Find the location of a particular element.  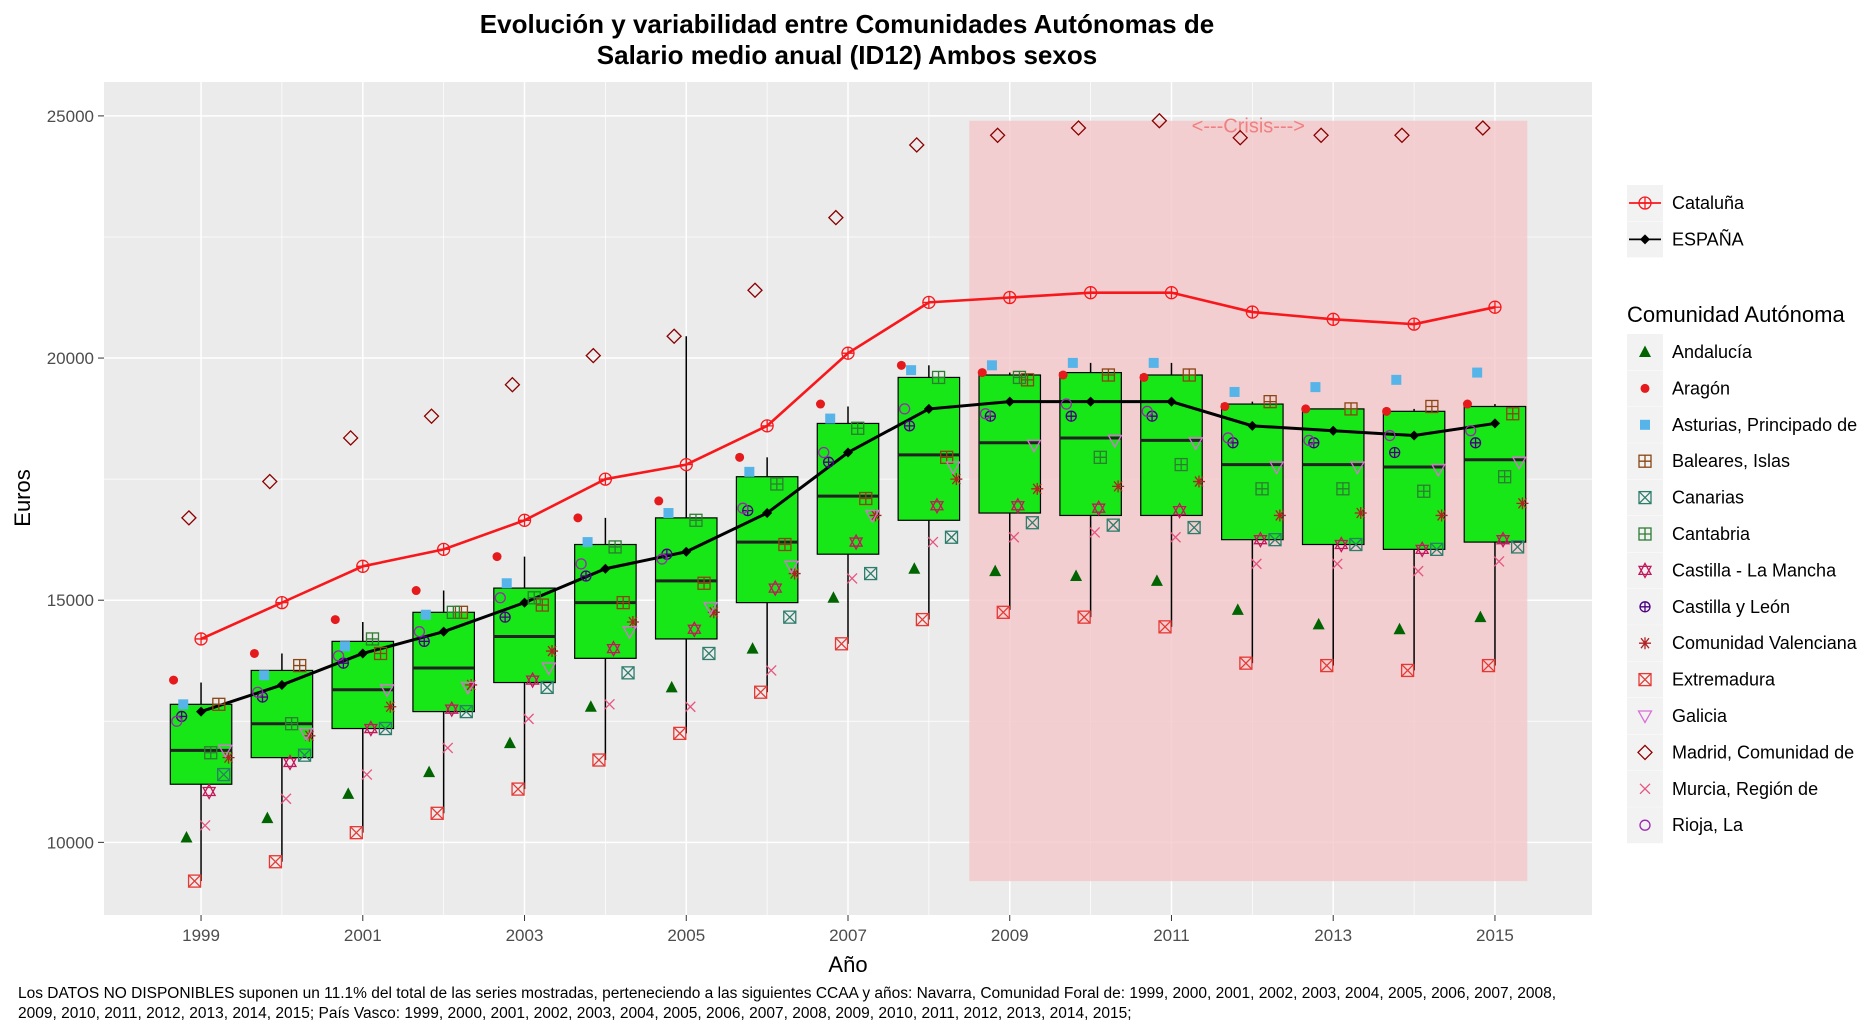

point-s6-2015 is located at coordinates (1517, 547).